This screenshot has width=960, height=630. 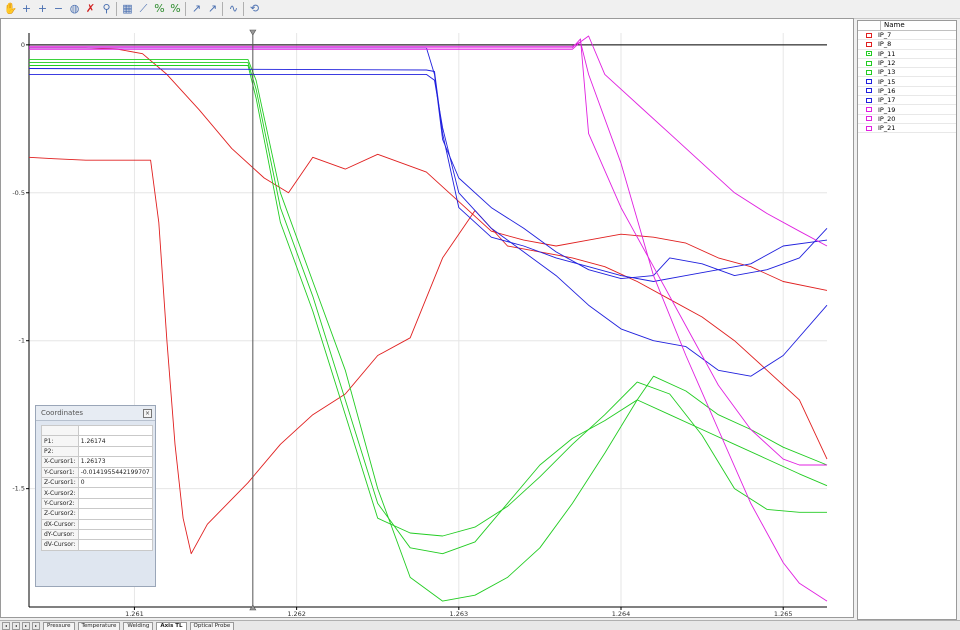 What do you see at coordinates (907, 36) in the screenshot?
I see `legend-item: IP_7` at bounding box center [907, 36].